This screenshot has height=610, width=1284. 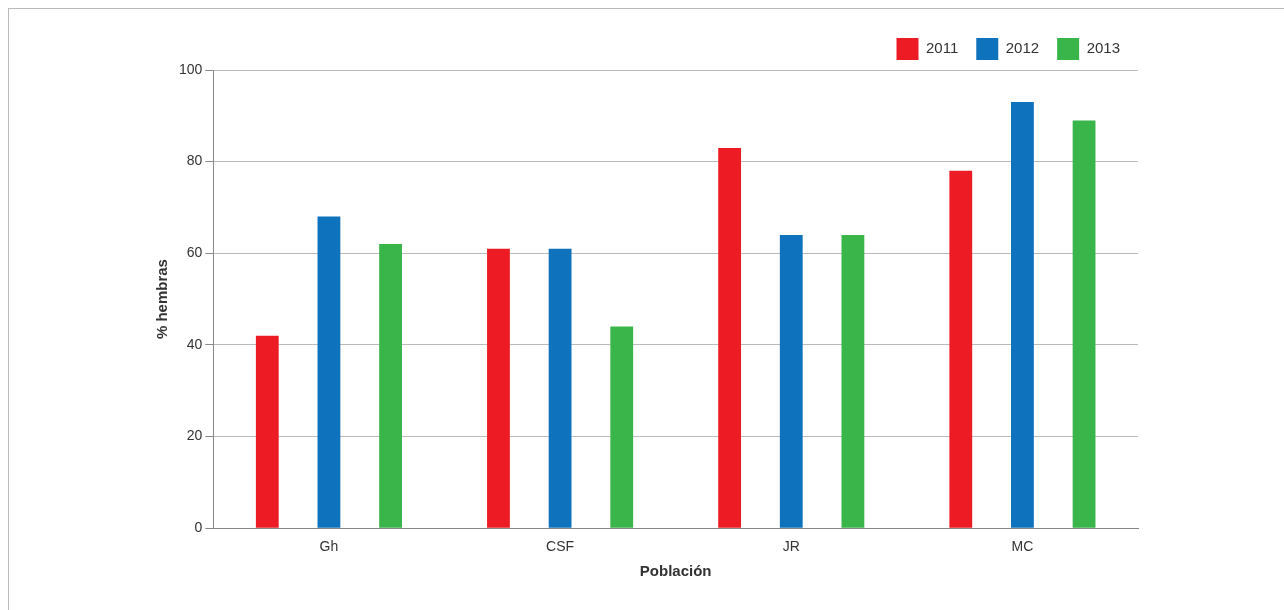 I want to click on x-tick-label: JR, so click(x=791, y=546).